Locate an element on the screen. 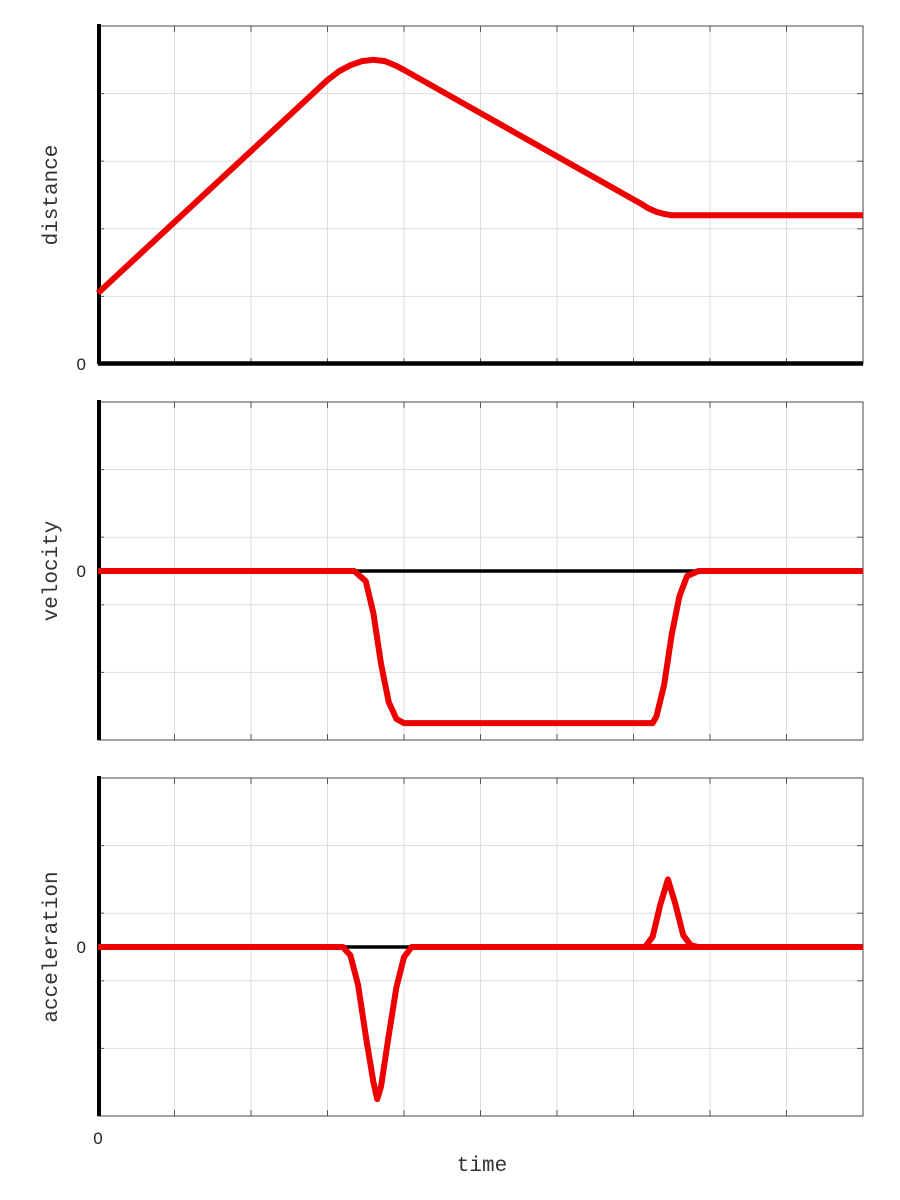  y-axis-title: acceleration is located at coordinates (52, 946).